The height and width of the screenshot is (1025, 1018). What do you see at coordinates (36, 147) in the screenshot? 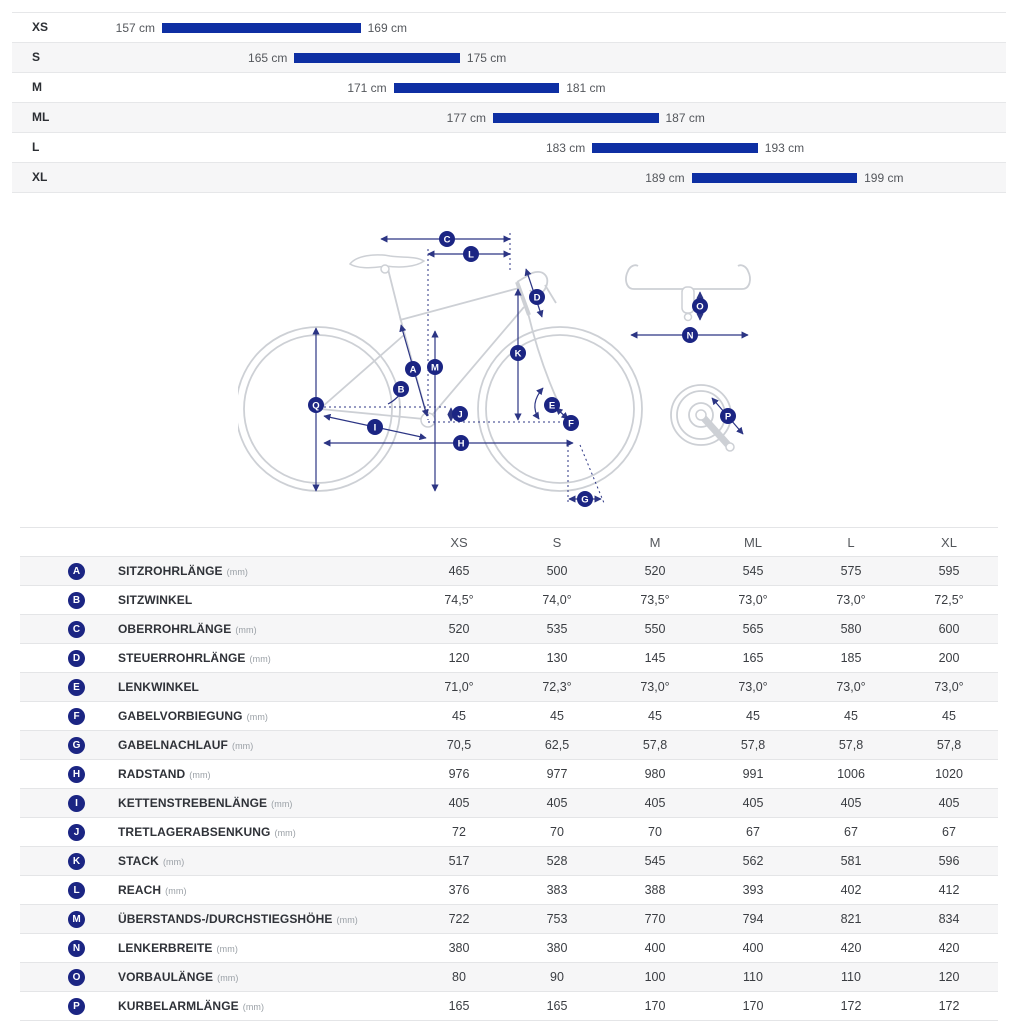
I see `size-label: L` at bounding box center [36, 147].